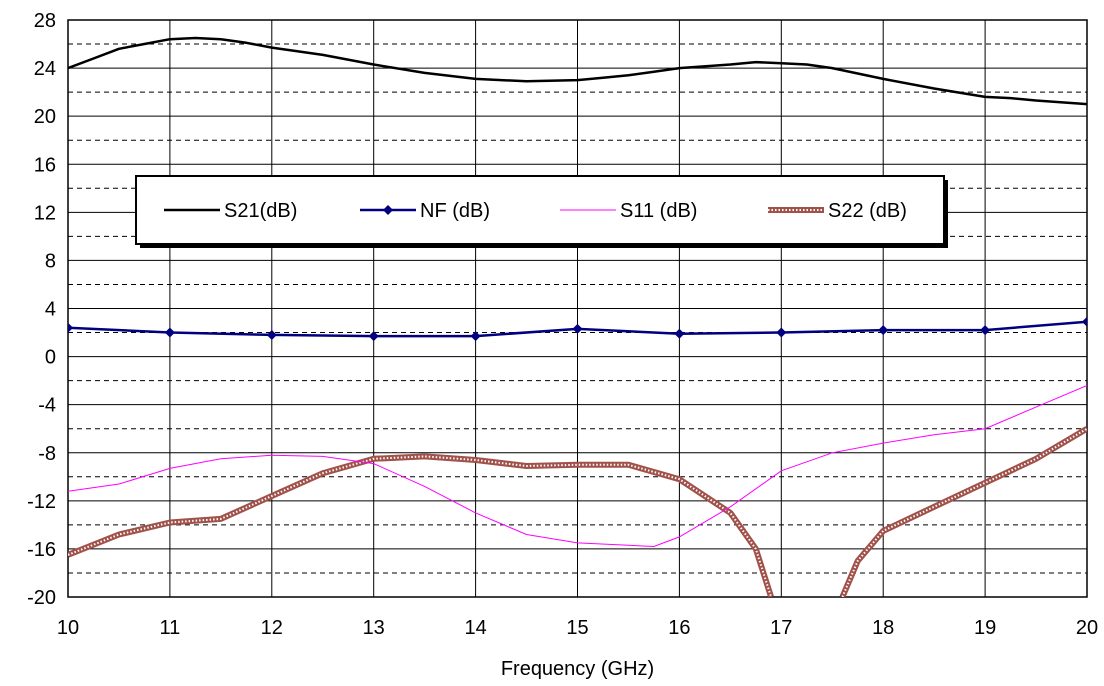 The width and height of the screenshot is (1104, 686). Describe the element at coordinates (45, 117) in the screenshot. I see `y-tick-label: 20` at that location.